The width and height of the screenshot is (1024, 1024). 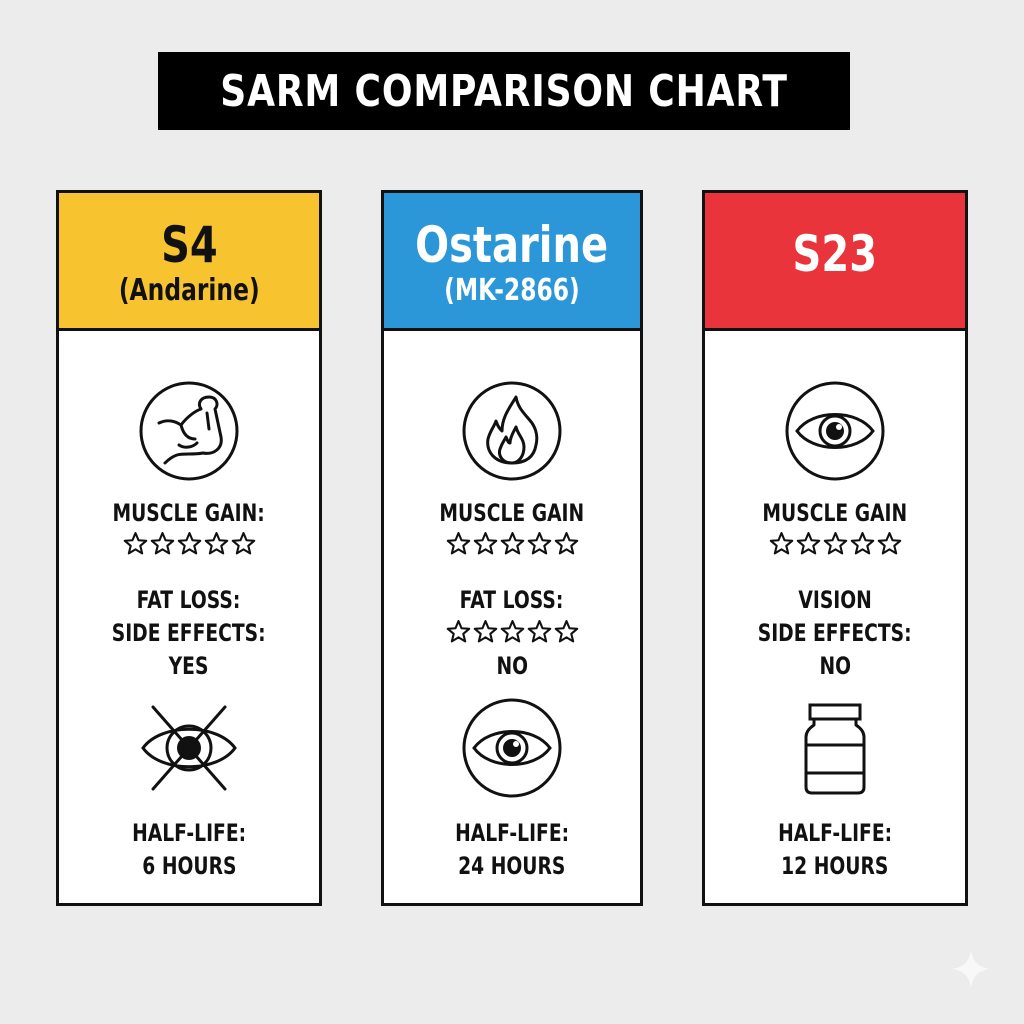 I want to click on half-life-value: 24 HOURS, so click(x=512, y=866).